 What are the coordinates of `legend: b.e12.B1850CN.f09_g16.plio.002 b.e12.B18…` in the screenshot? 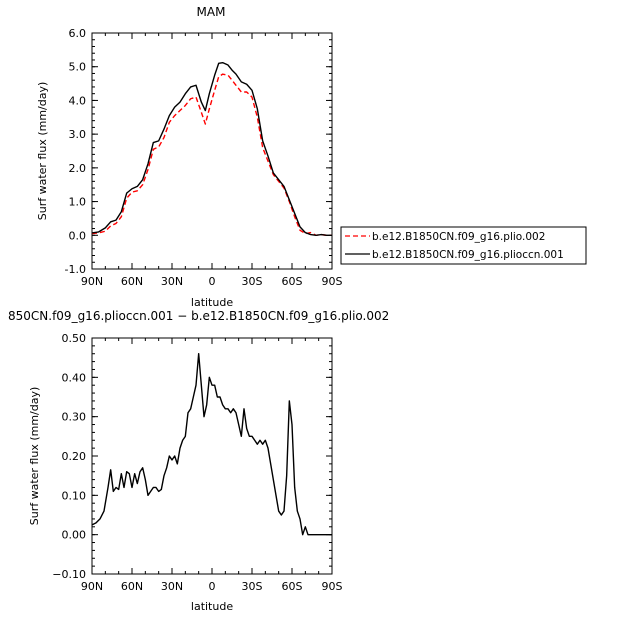 It's located at (463, 245).